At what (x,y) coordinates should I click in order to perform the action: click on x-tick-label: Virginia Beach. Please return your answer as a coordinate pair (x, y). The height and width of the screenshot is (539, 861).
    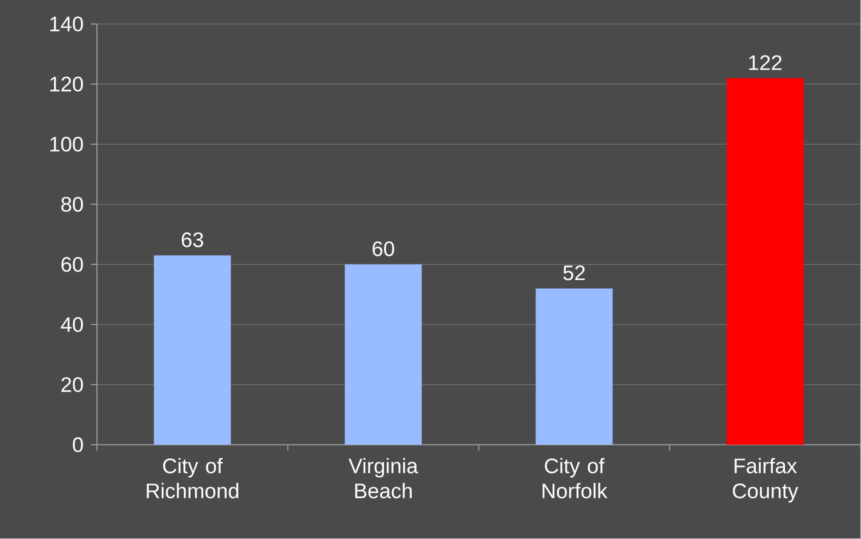
    Looking at the image, I should click on (383, 478).